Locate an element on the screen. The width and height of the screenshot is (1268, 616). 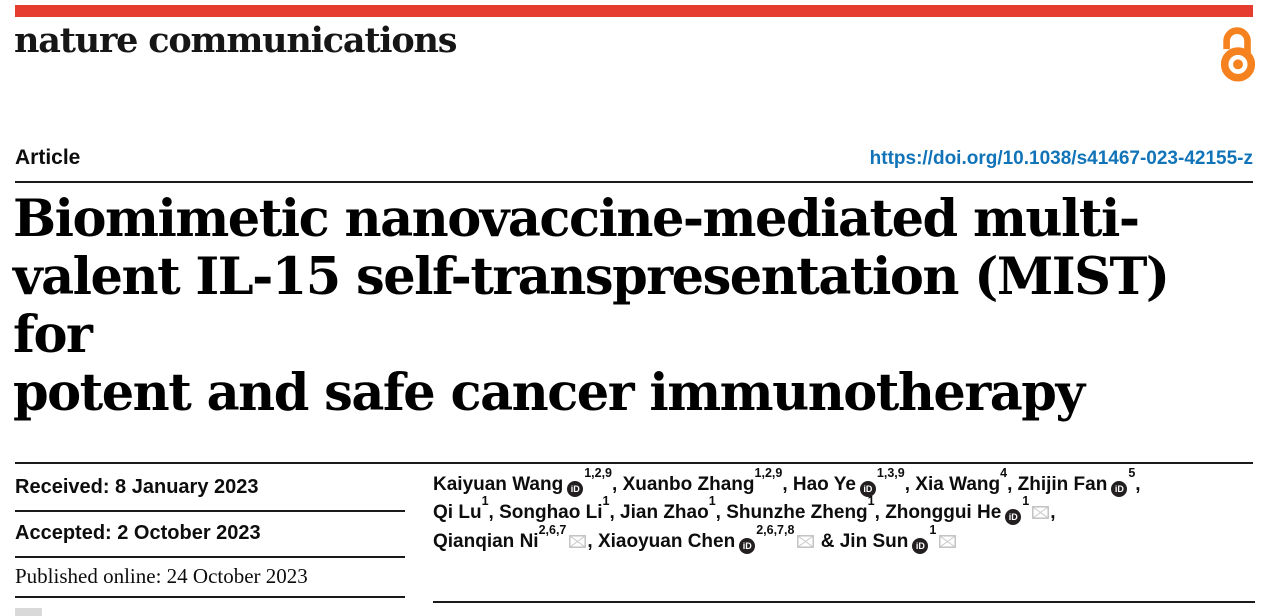
received-date: Received: 8 January 2023 is located at coordinates (137, 487).